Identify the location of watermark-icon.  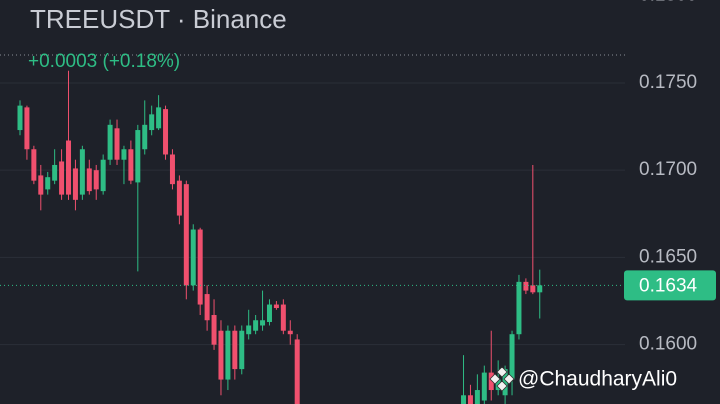
(502, 379).